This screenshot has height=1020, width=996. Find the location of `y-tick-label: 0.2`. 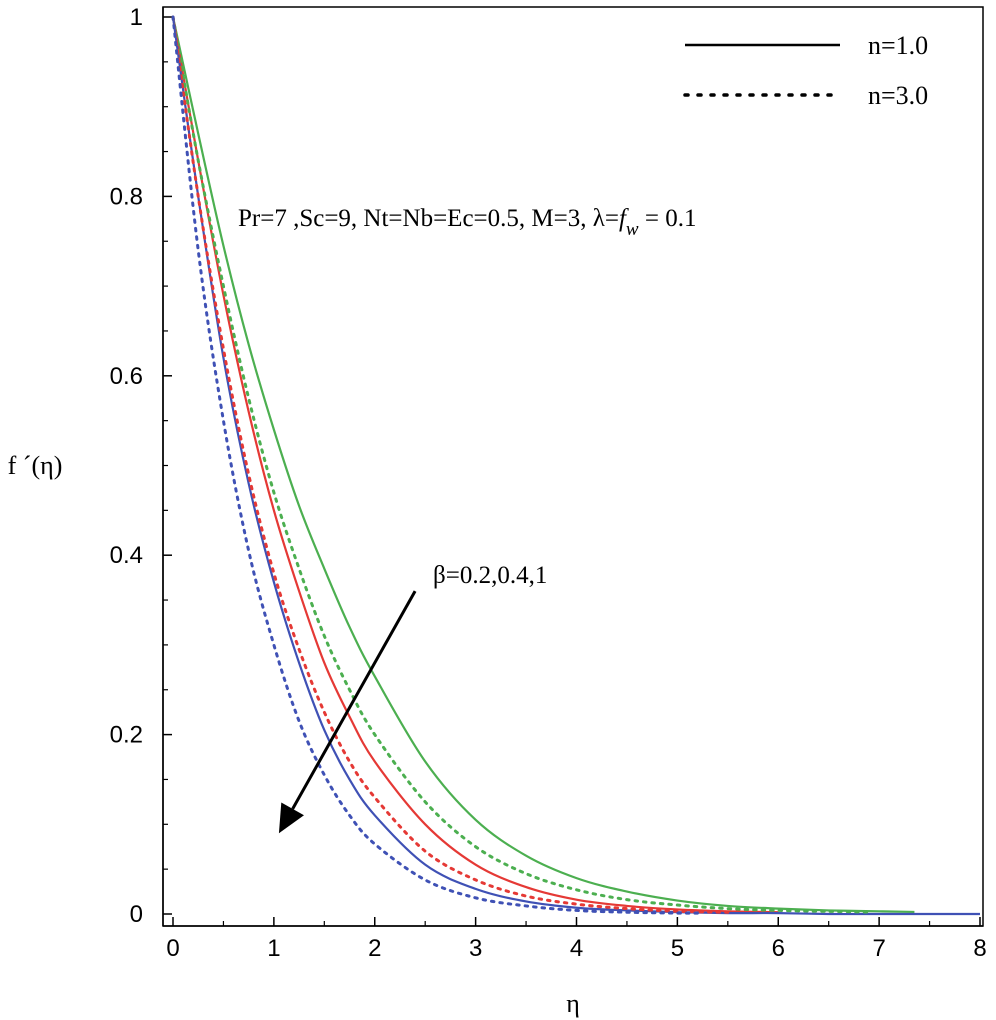

y-tick-label: 0.2 is located at coordinates (126, 735).